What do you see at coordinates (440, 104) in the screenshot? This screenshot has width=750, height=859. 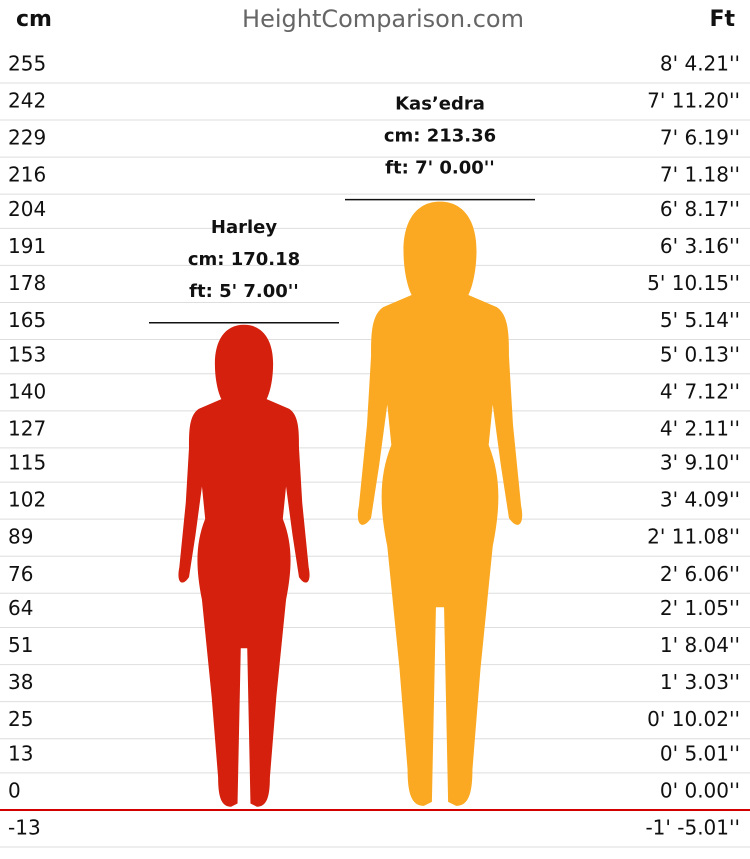 I see `person-name: Kas’edra` at bounding box center [440, 104].